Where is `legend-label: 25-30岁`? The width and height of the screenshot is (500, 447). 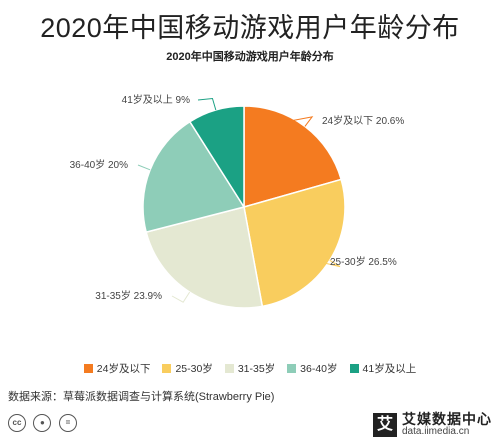 legend-label: 25-30岁 is located at coordinates (194, 369).